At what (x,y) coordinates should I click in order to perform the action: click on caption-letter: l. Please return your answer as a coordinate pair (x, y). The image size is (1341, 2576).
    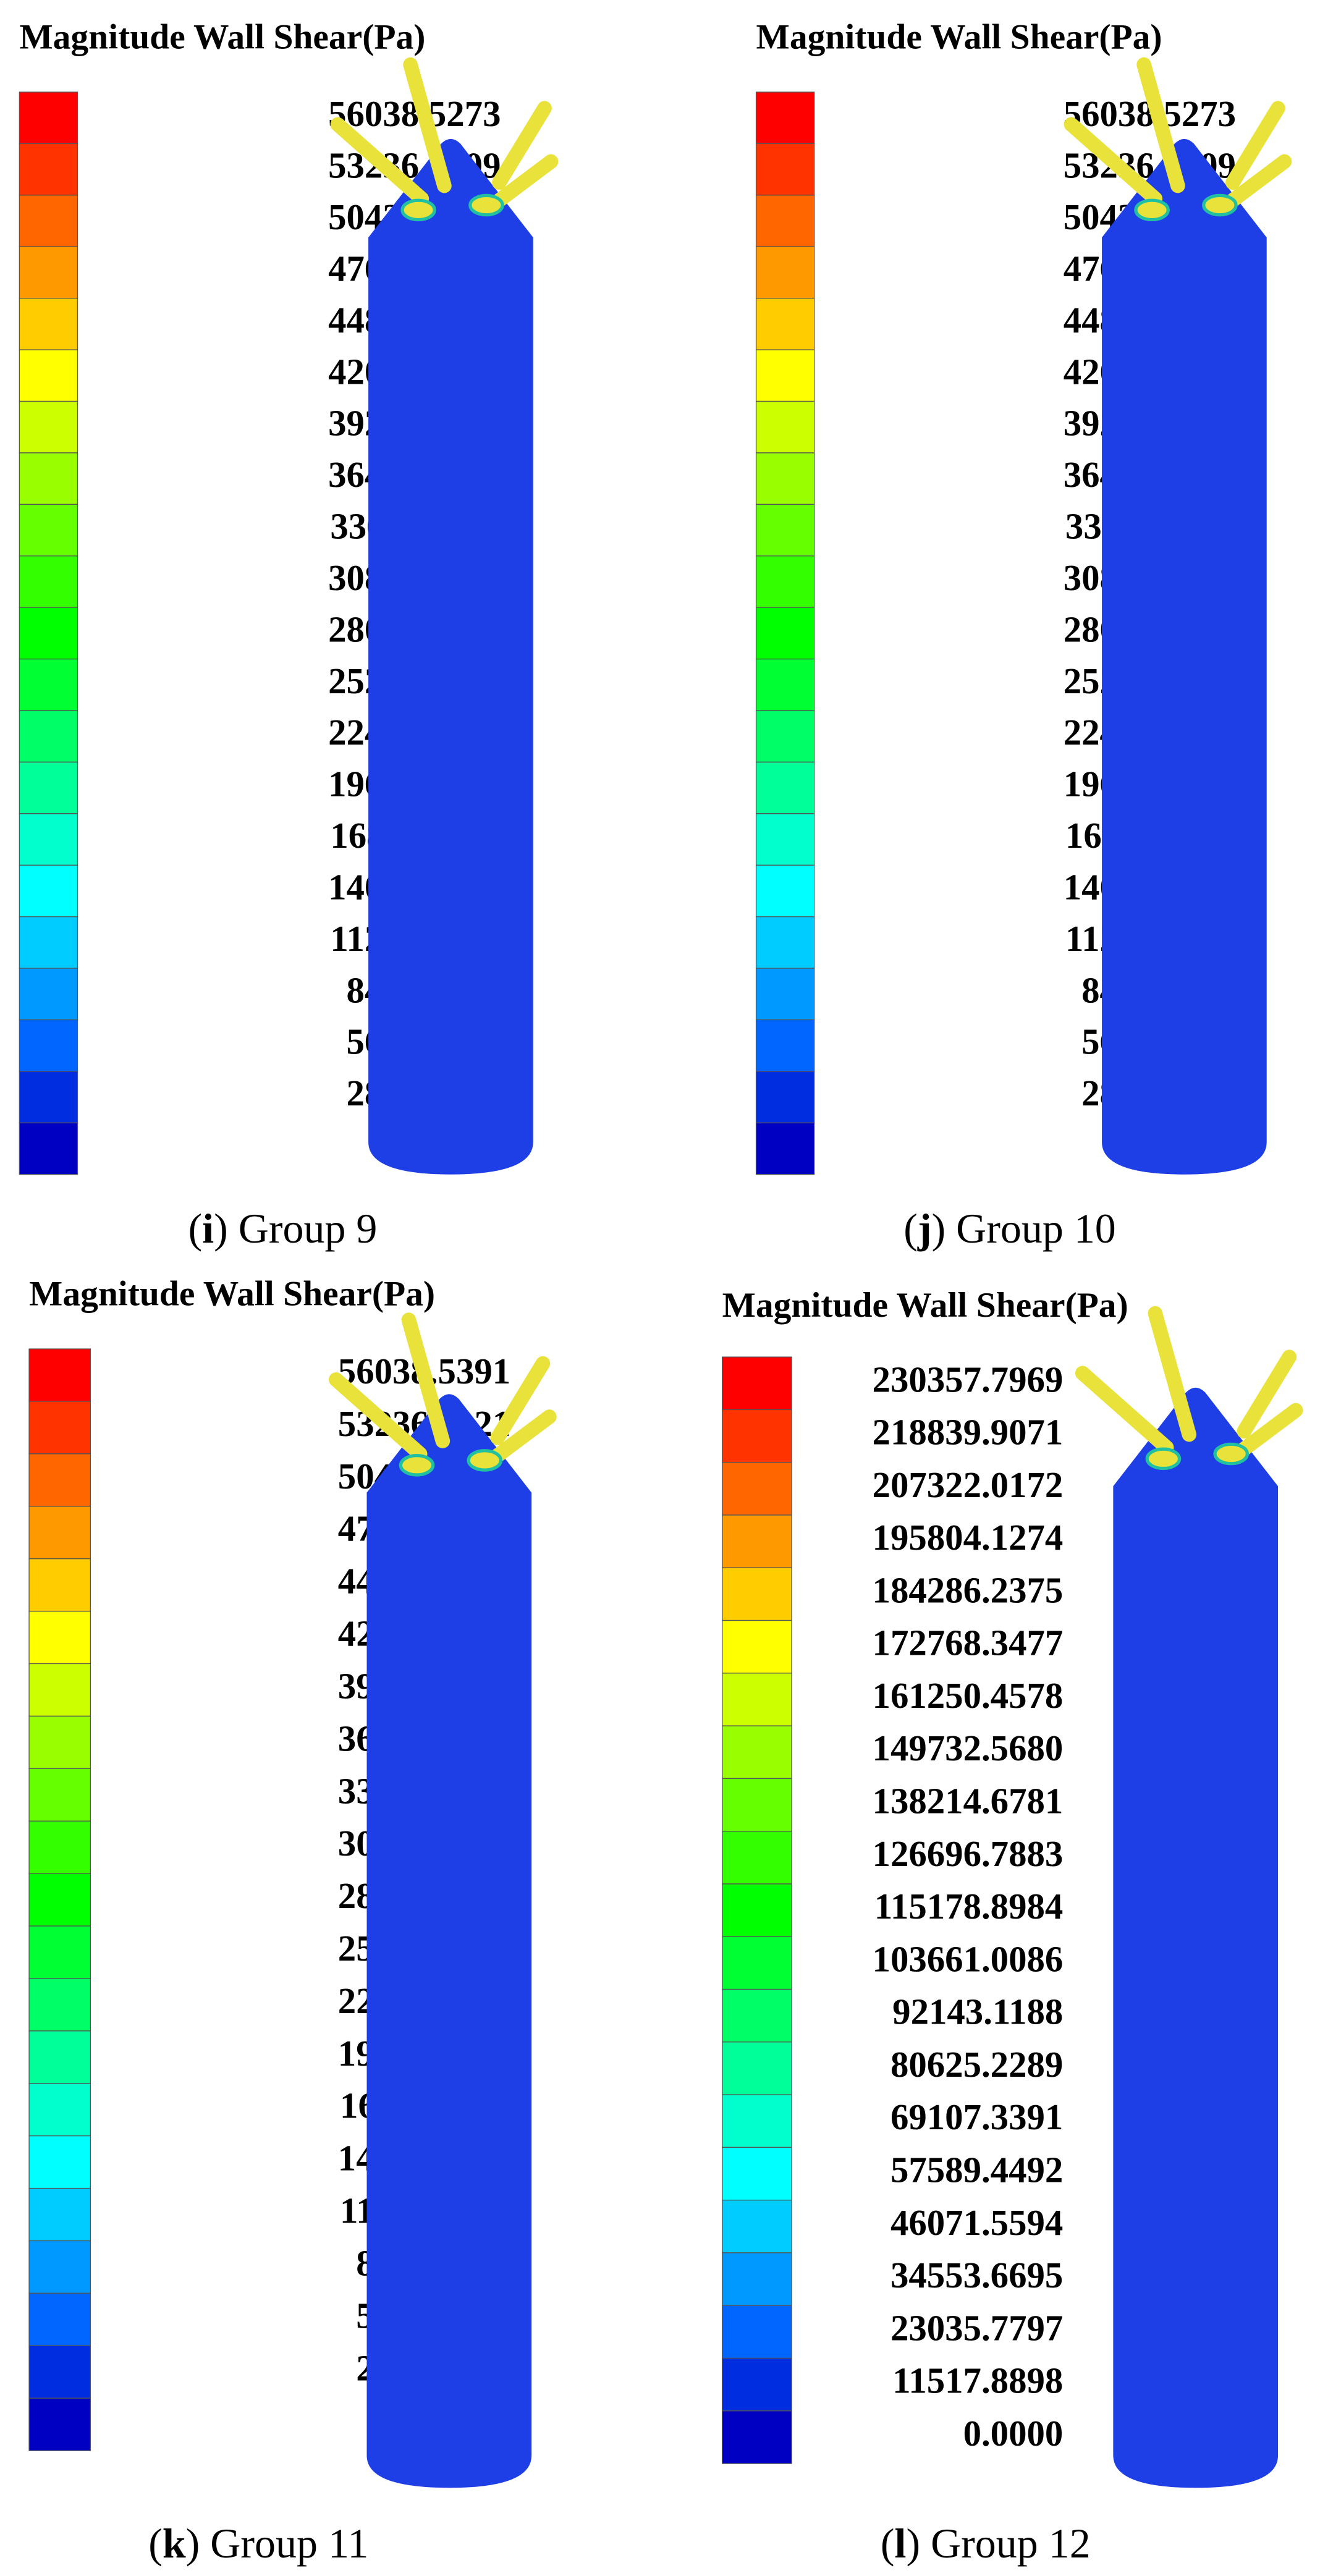
    Looking at the image, I should click on (901, 2543).